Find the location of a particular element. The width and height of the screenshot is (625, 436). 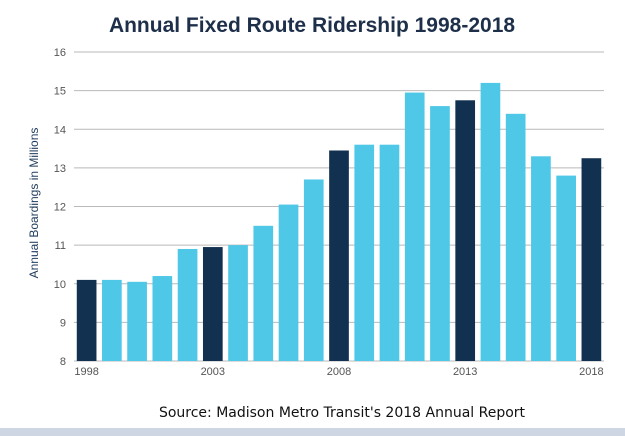

chart-title: Annual Fixed Route Ridership 1998-2018 is located at coordinates (312, 25).